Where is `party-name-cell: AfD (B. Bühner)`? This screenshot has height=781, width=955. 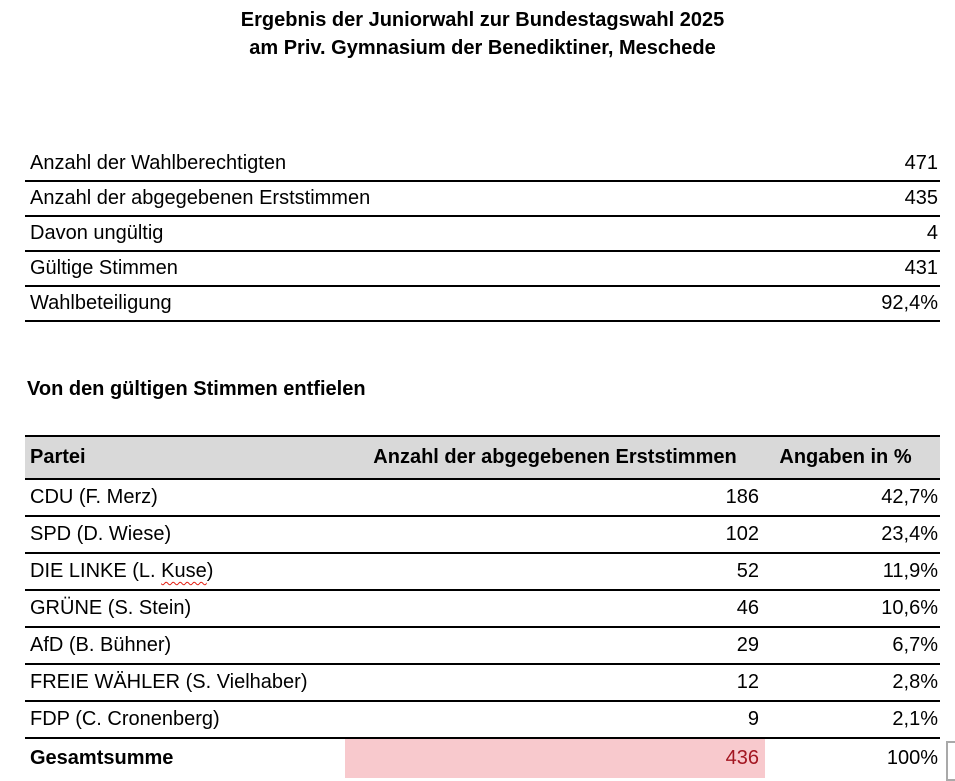
party-name-cell: AfD (B. Bühner) is located at coordinates (101, 645).